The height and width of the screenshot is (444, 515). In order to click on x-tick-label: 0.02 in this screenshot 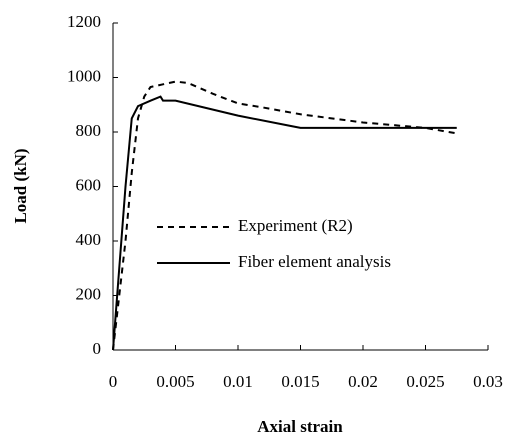, I will do `click(363, 381)`.